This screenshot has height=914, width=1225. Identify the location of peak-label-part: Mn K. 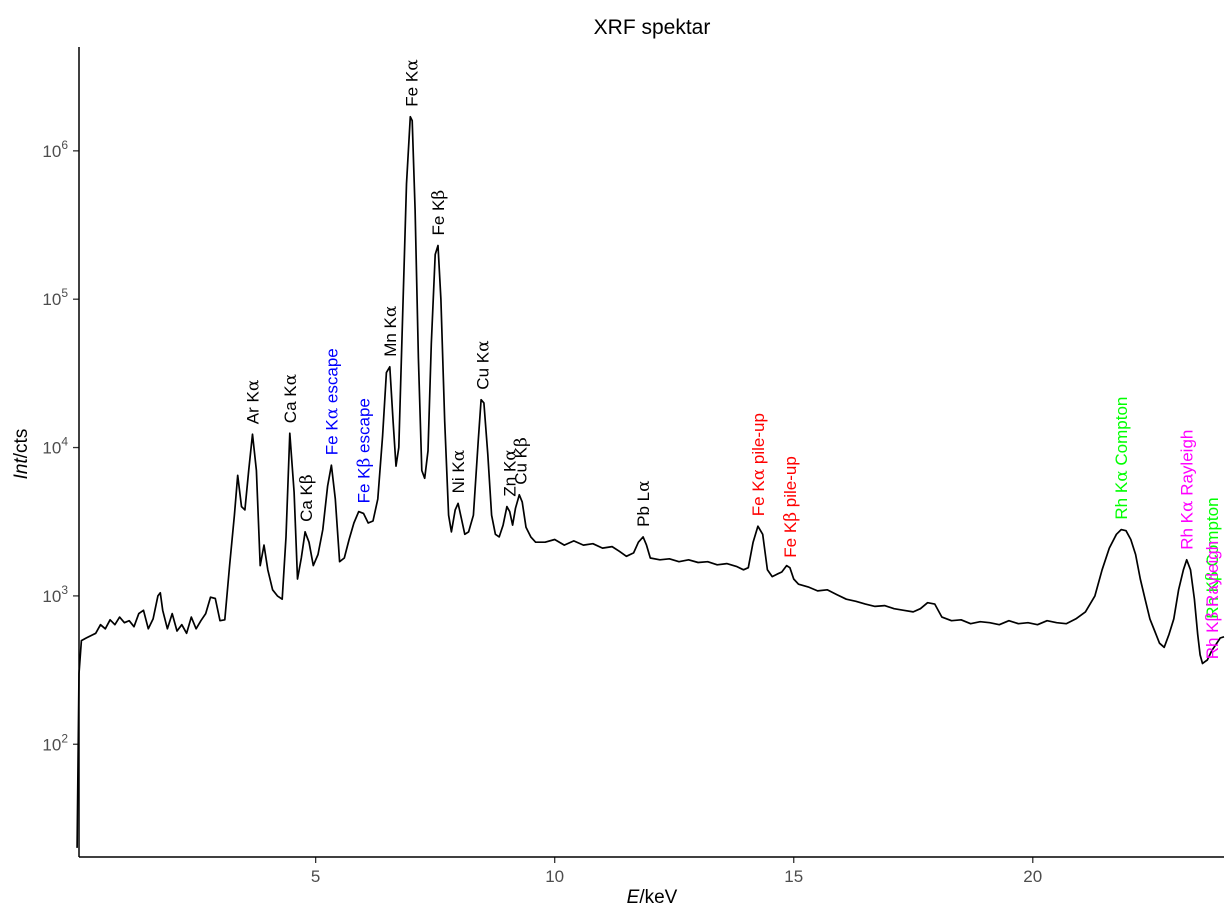
(390, 336).